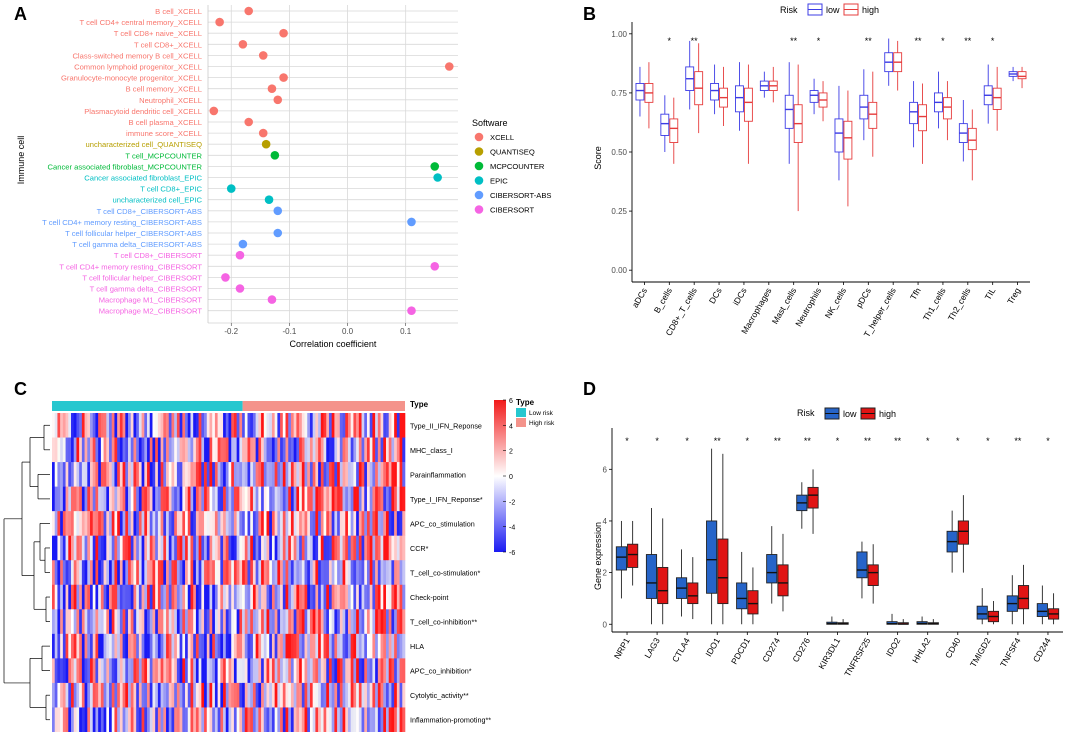 This screenshot has height=737, width=1072. What do you see at coordinates (663, 300) in the screenshot?
I see `category-label: B_cells` at bounding box center [663, 300].